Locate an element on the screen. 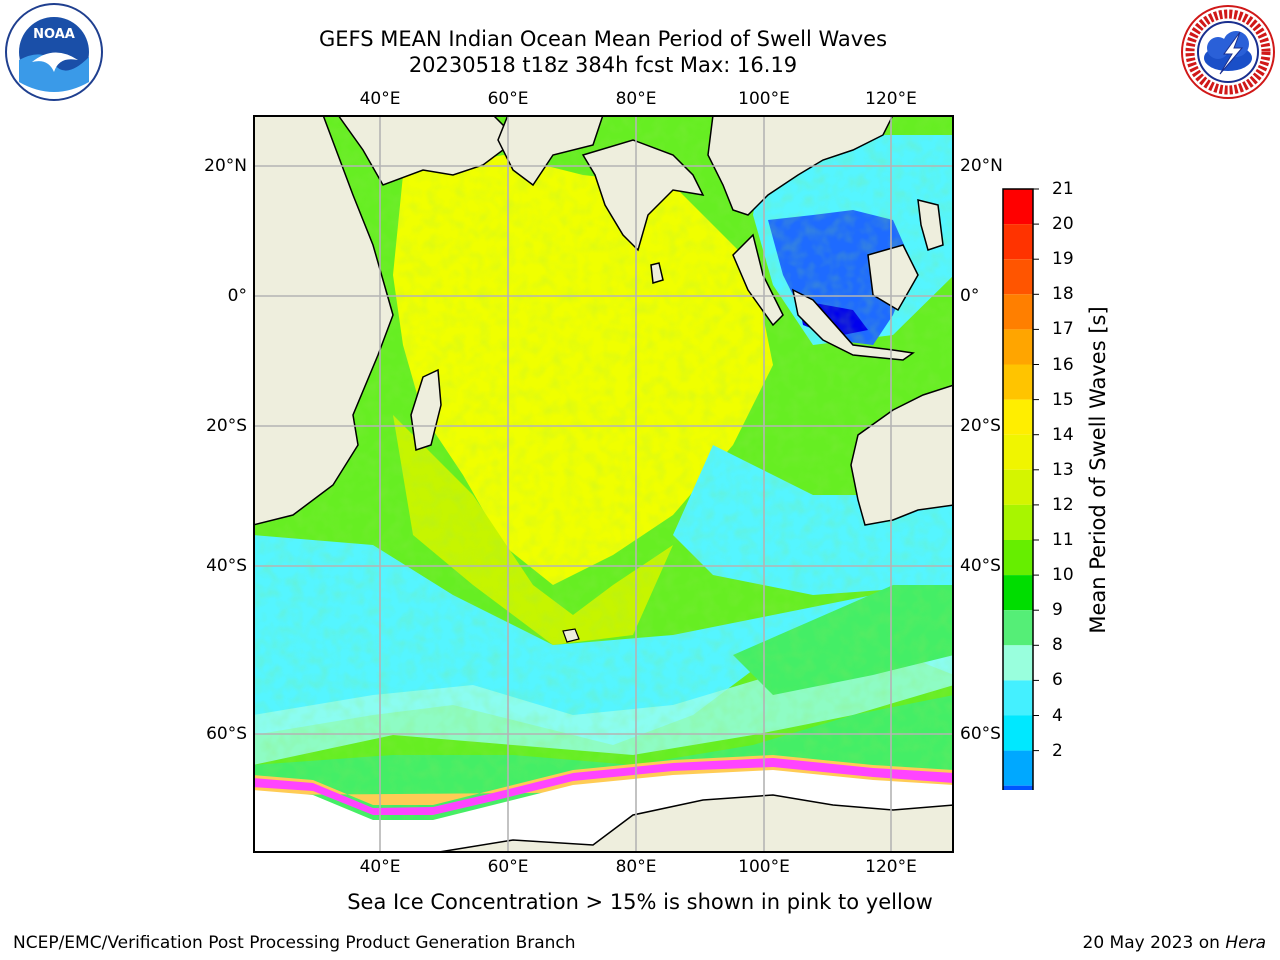 Image resolution: width=1280 pixels, height=960 pixels. nws-logo is located at coordinates (1228, 52).